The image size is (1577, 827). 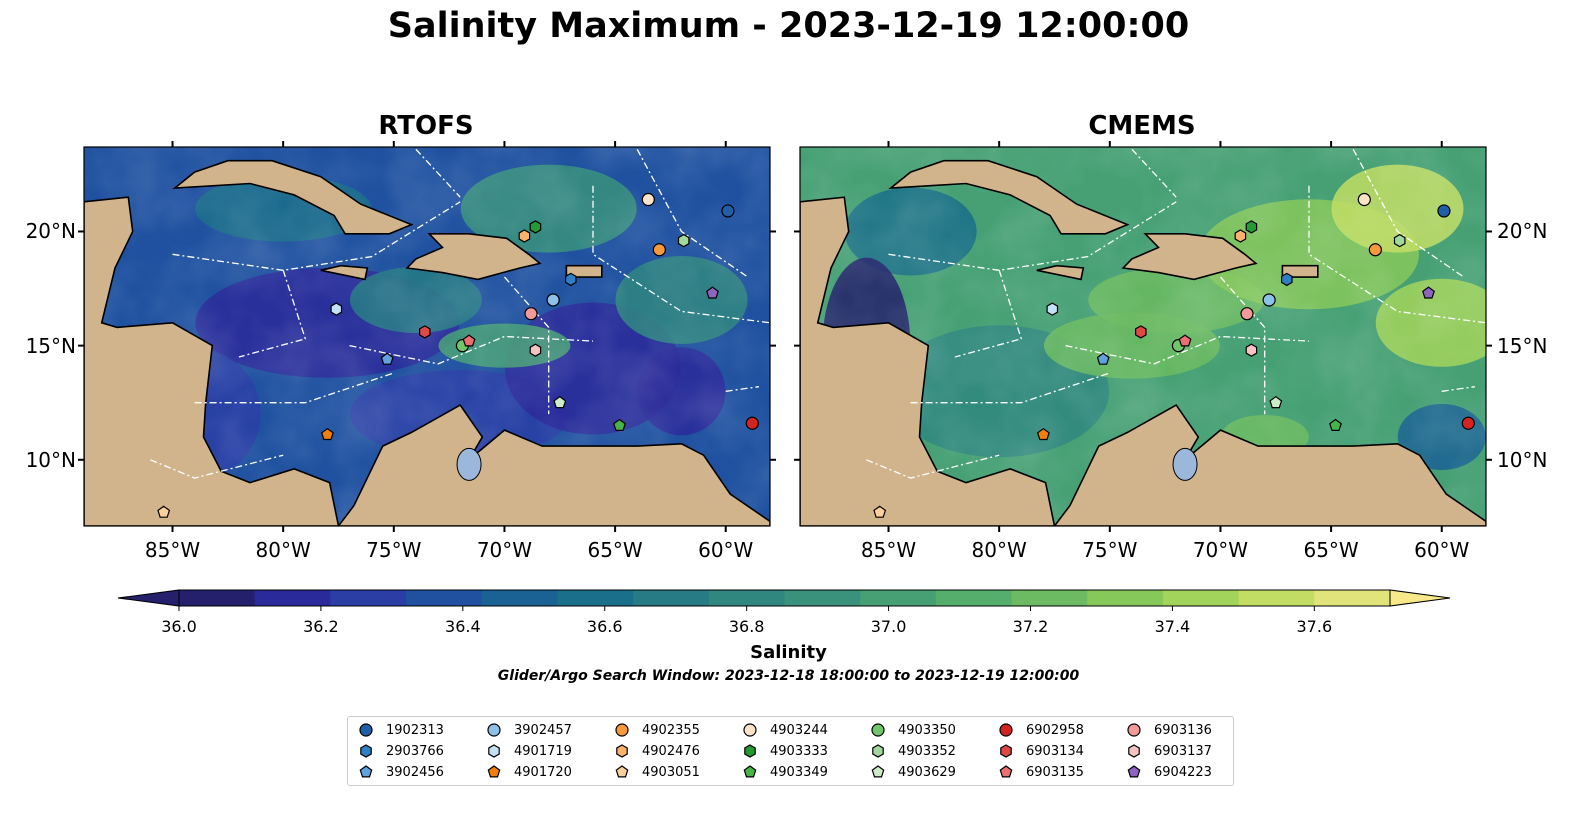 What do you see at coordinates (543, 730) in the screenshot?
I see `legend-label: 3902457` at bounding box center [543, 730].